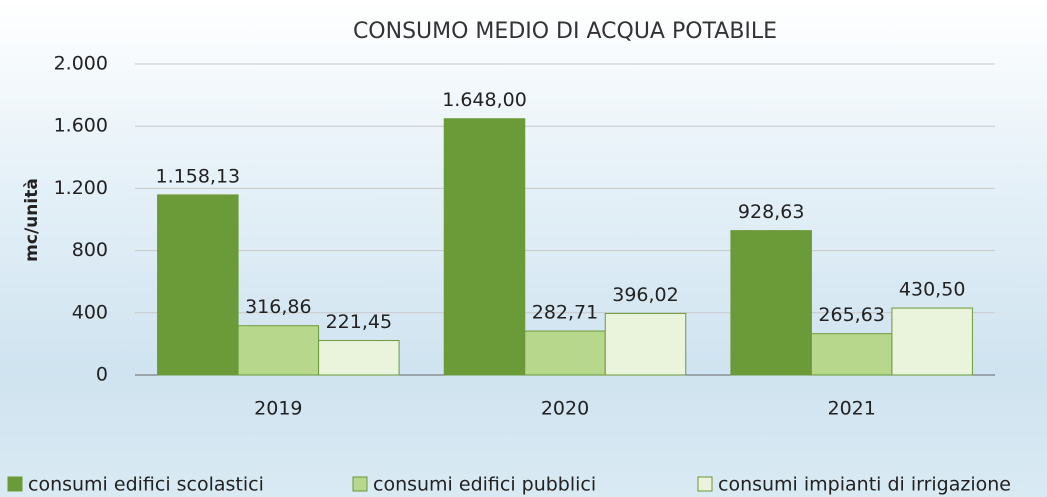  I want to click on legend-label: consumi edifici scolastici, so click(146, 485).